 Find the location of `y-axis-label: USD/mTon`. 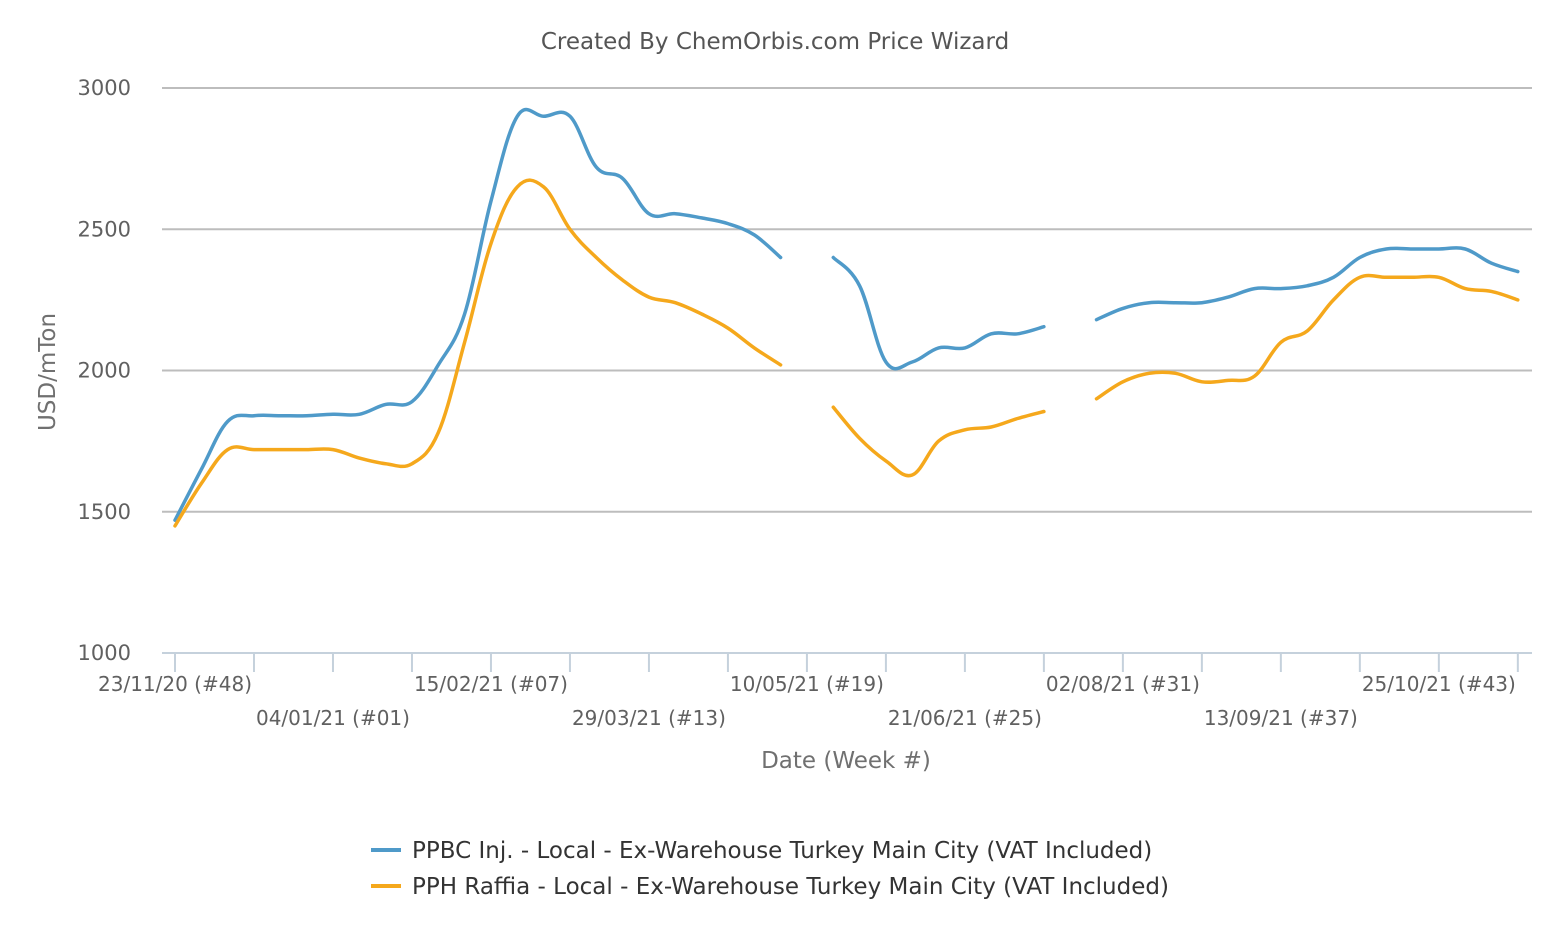

y-axis-label: USD/mTon is located at coordinates (48, 372).